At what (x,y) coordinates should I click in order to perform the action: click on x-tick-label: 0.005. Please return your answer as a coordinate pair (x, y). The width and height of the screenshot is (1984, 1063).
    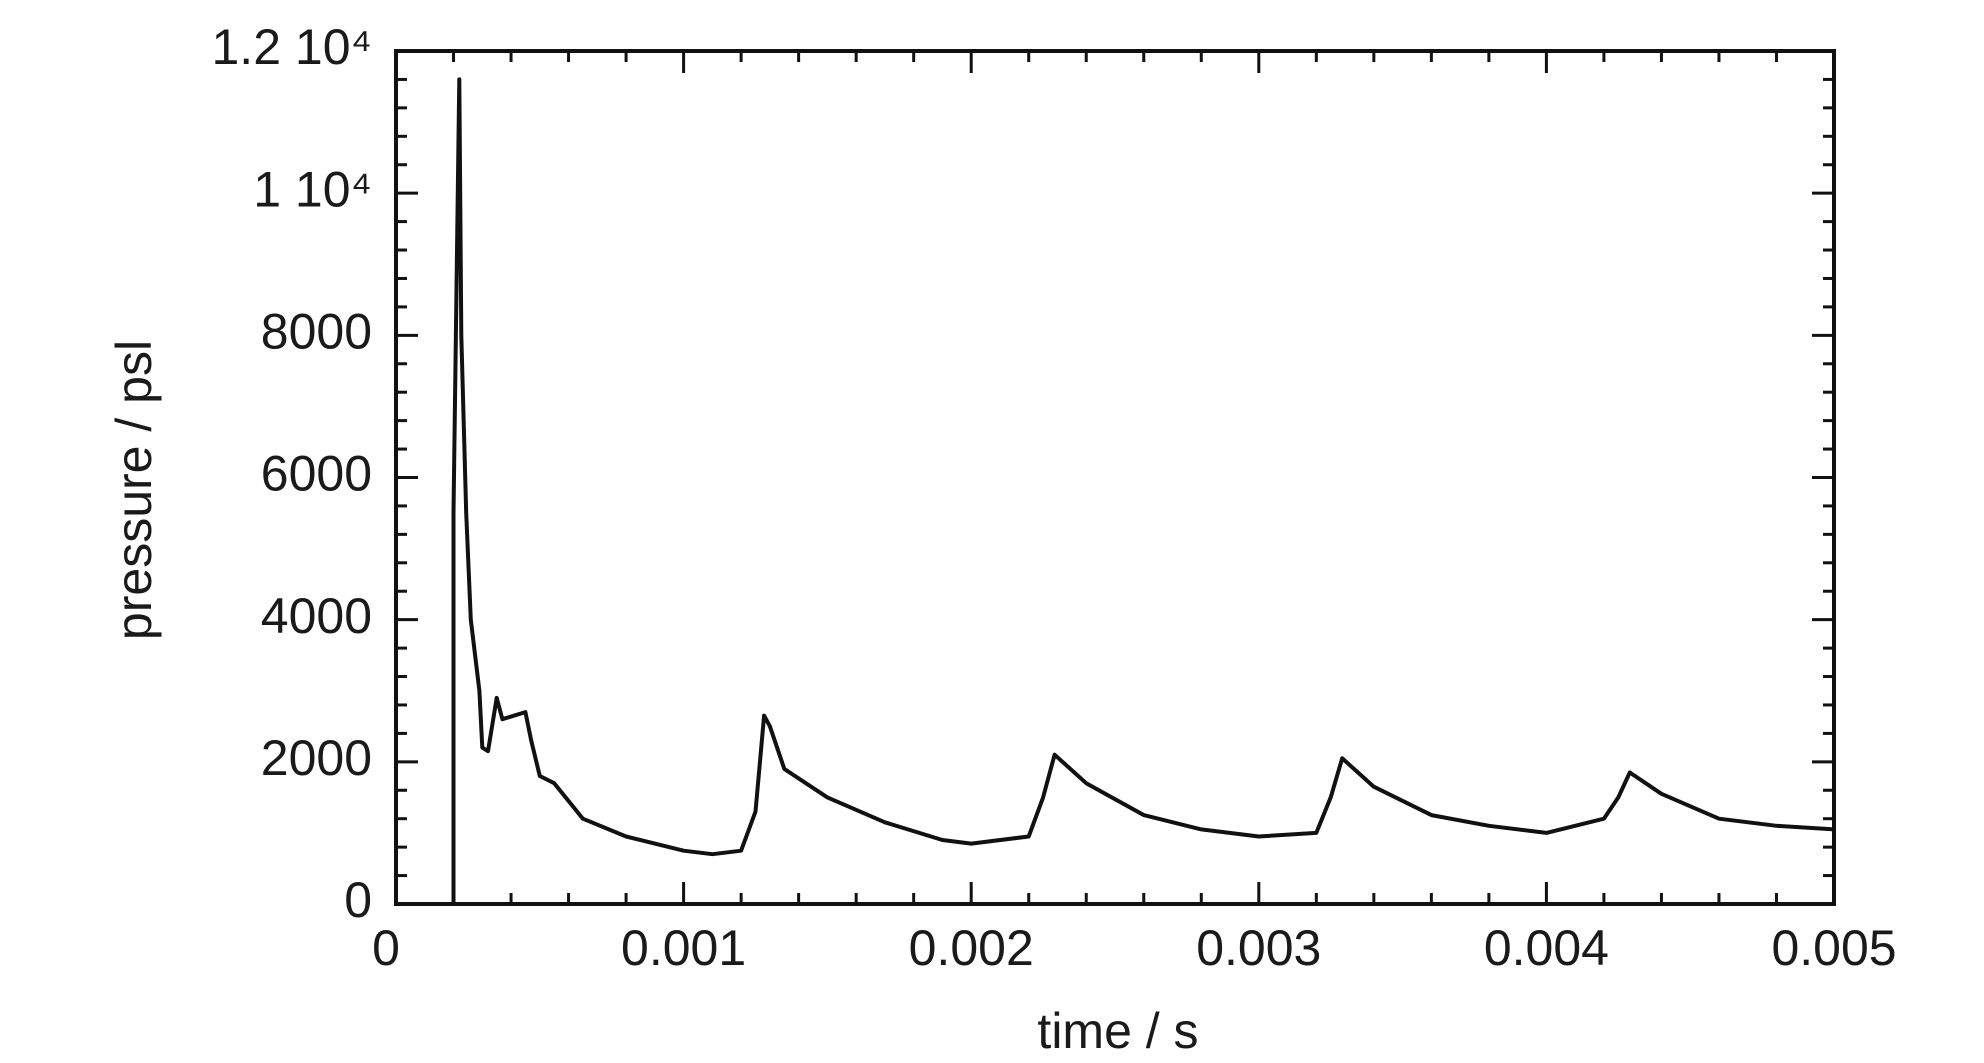
    Looking at the image, I should click on (1833, 948).